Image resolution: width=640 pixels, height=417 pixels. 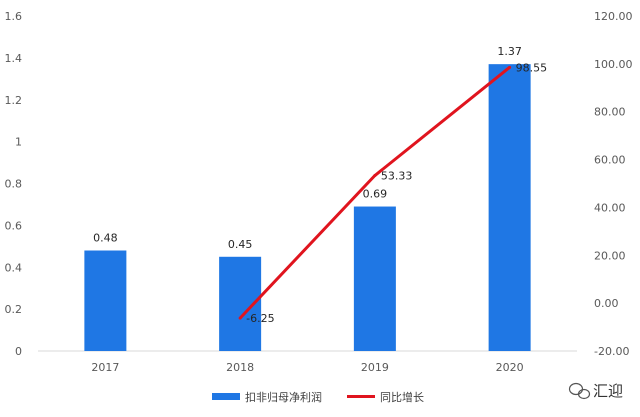 What do you see at coordinates (509, 51) in the screenshot?
I see `bar-data-label: 1.37` at bounding box center [509, 51].